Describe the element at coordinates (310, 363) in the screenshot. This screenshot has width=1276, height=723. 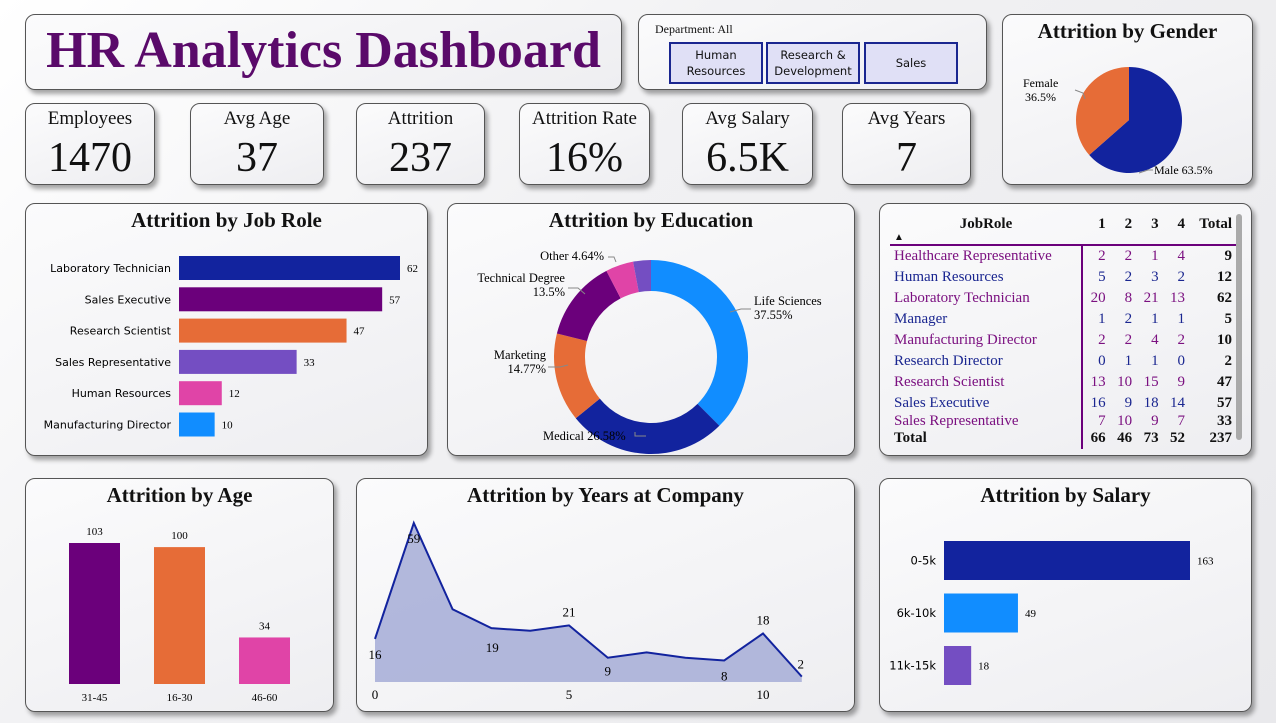
I see `data-label: 33` at that location.